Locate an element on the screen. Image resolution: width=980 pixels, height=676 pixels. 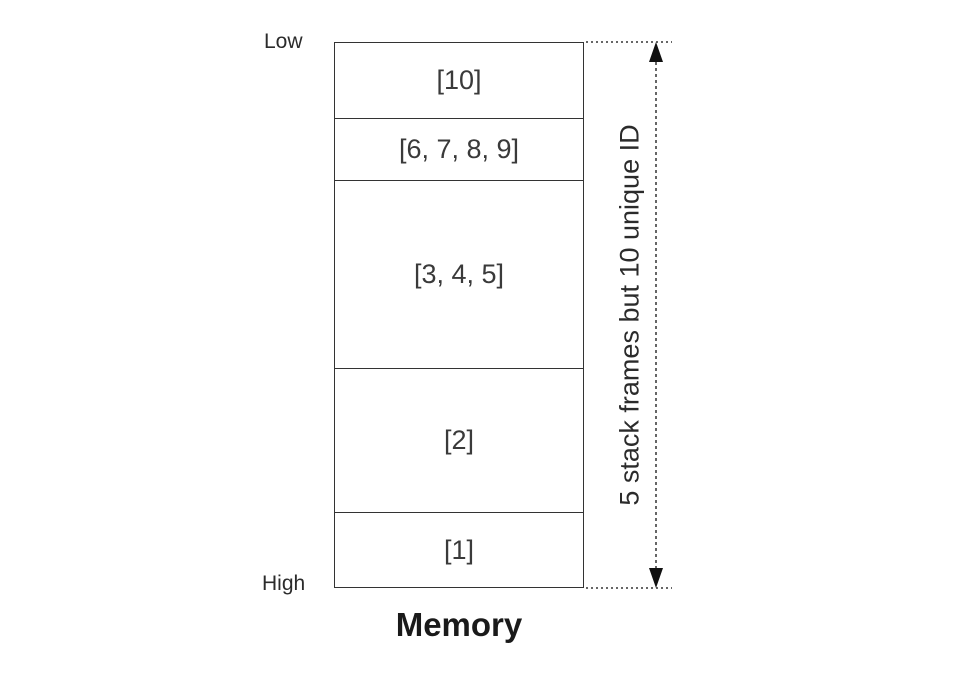
stack-frame-label: [2] is located at coordinates (459, 440).